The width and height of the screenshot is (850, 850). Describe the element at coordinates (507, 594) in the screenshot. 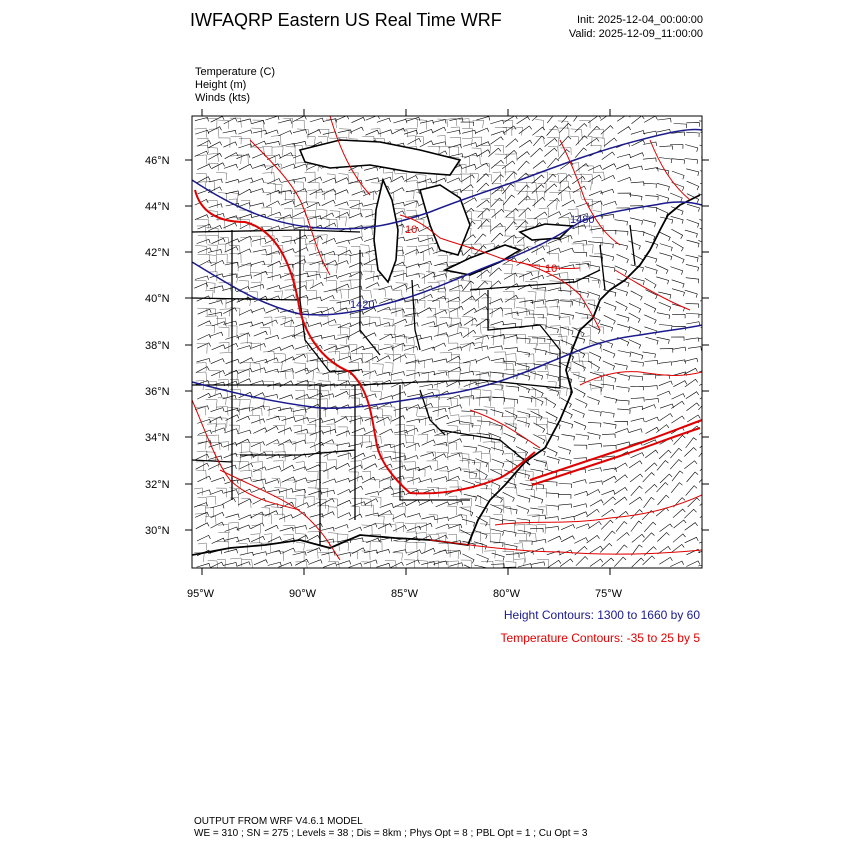

I see `lon-tick-label: 80°W` at that location.